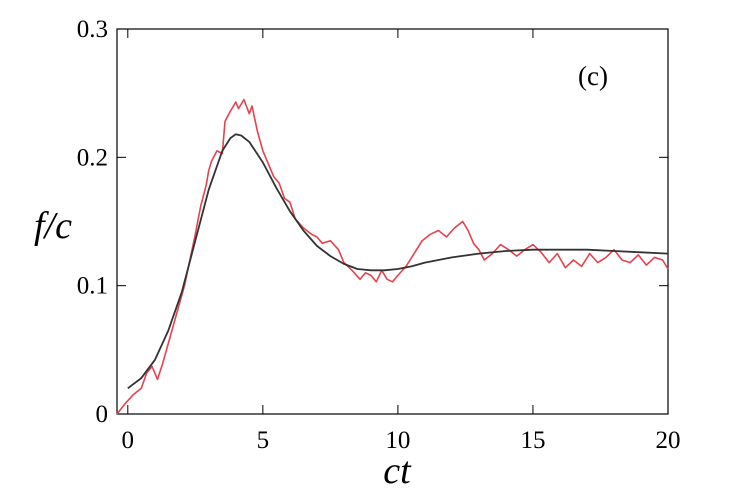 This screenshot has height=500, width=750. Describe the element at coordinates (102, 414) in the screenshot. I see `y-tick-label: 0` at that location.